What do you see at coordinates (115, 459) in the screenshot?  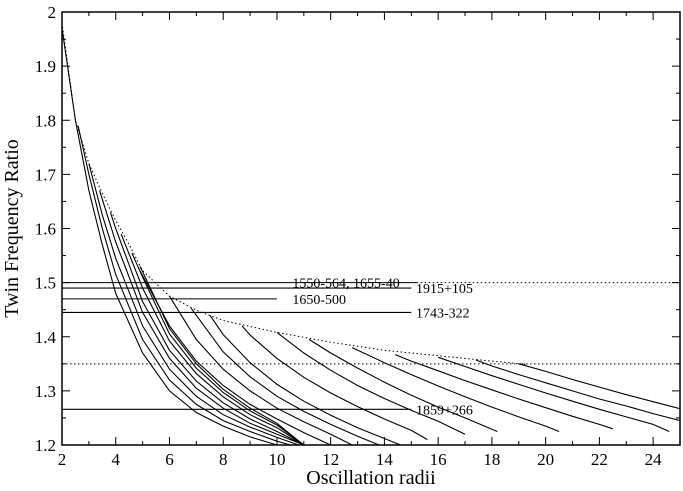 I see `x-tick-label: 4` at bounding box center [115, 459].